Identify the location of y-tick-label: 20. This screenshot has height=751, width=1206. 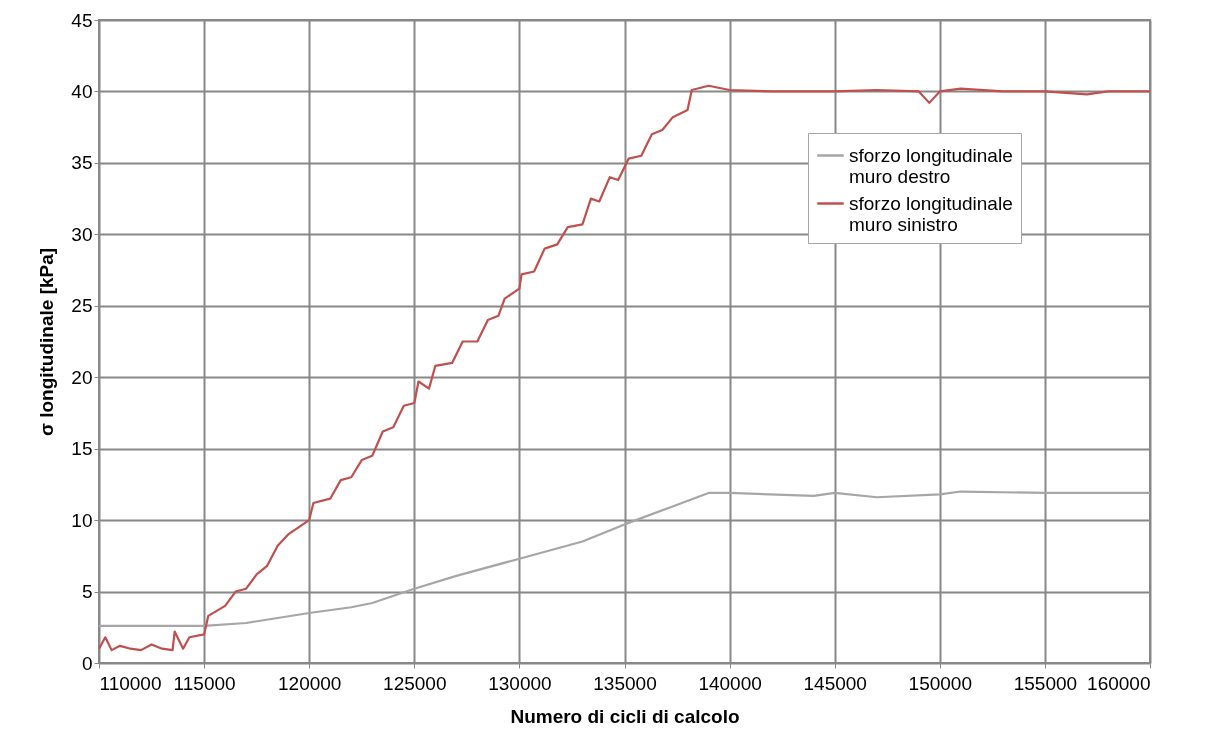
(82, 377).